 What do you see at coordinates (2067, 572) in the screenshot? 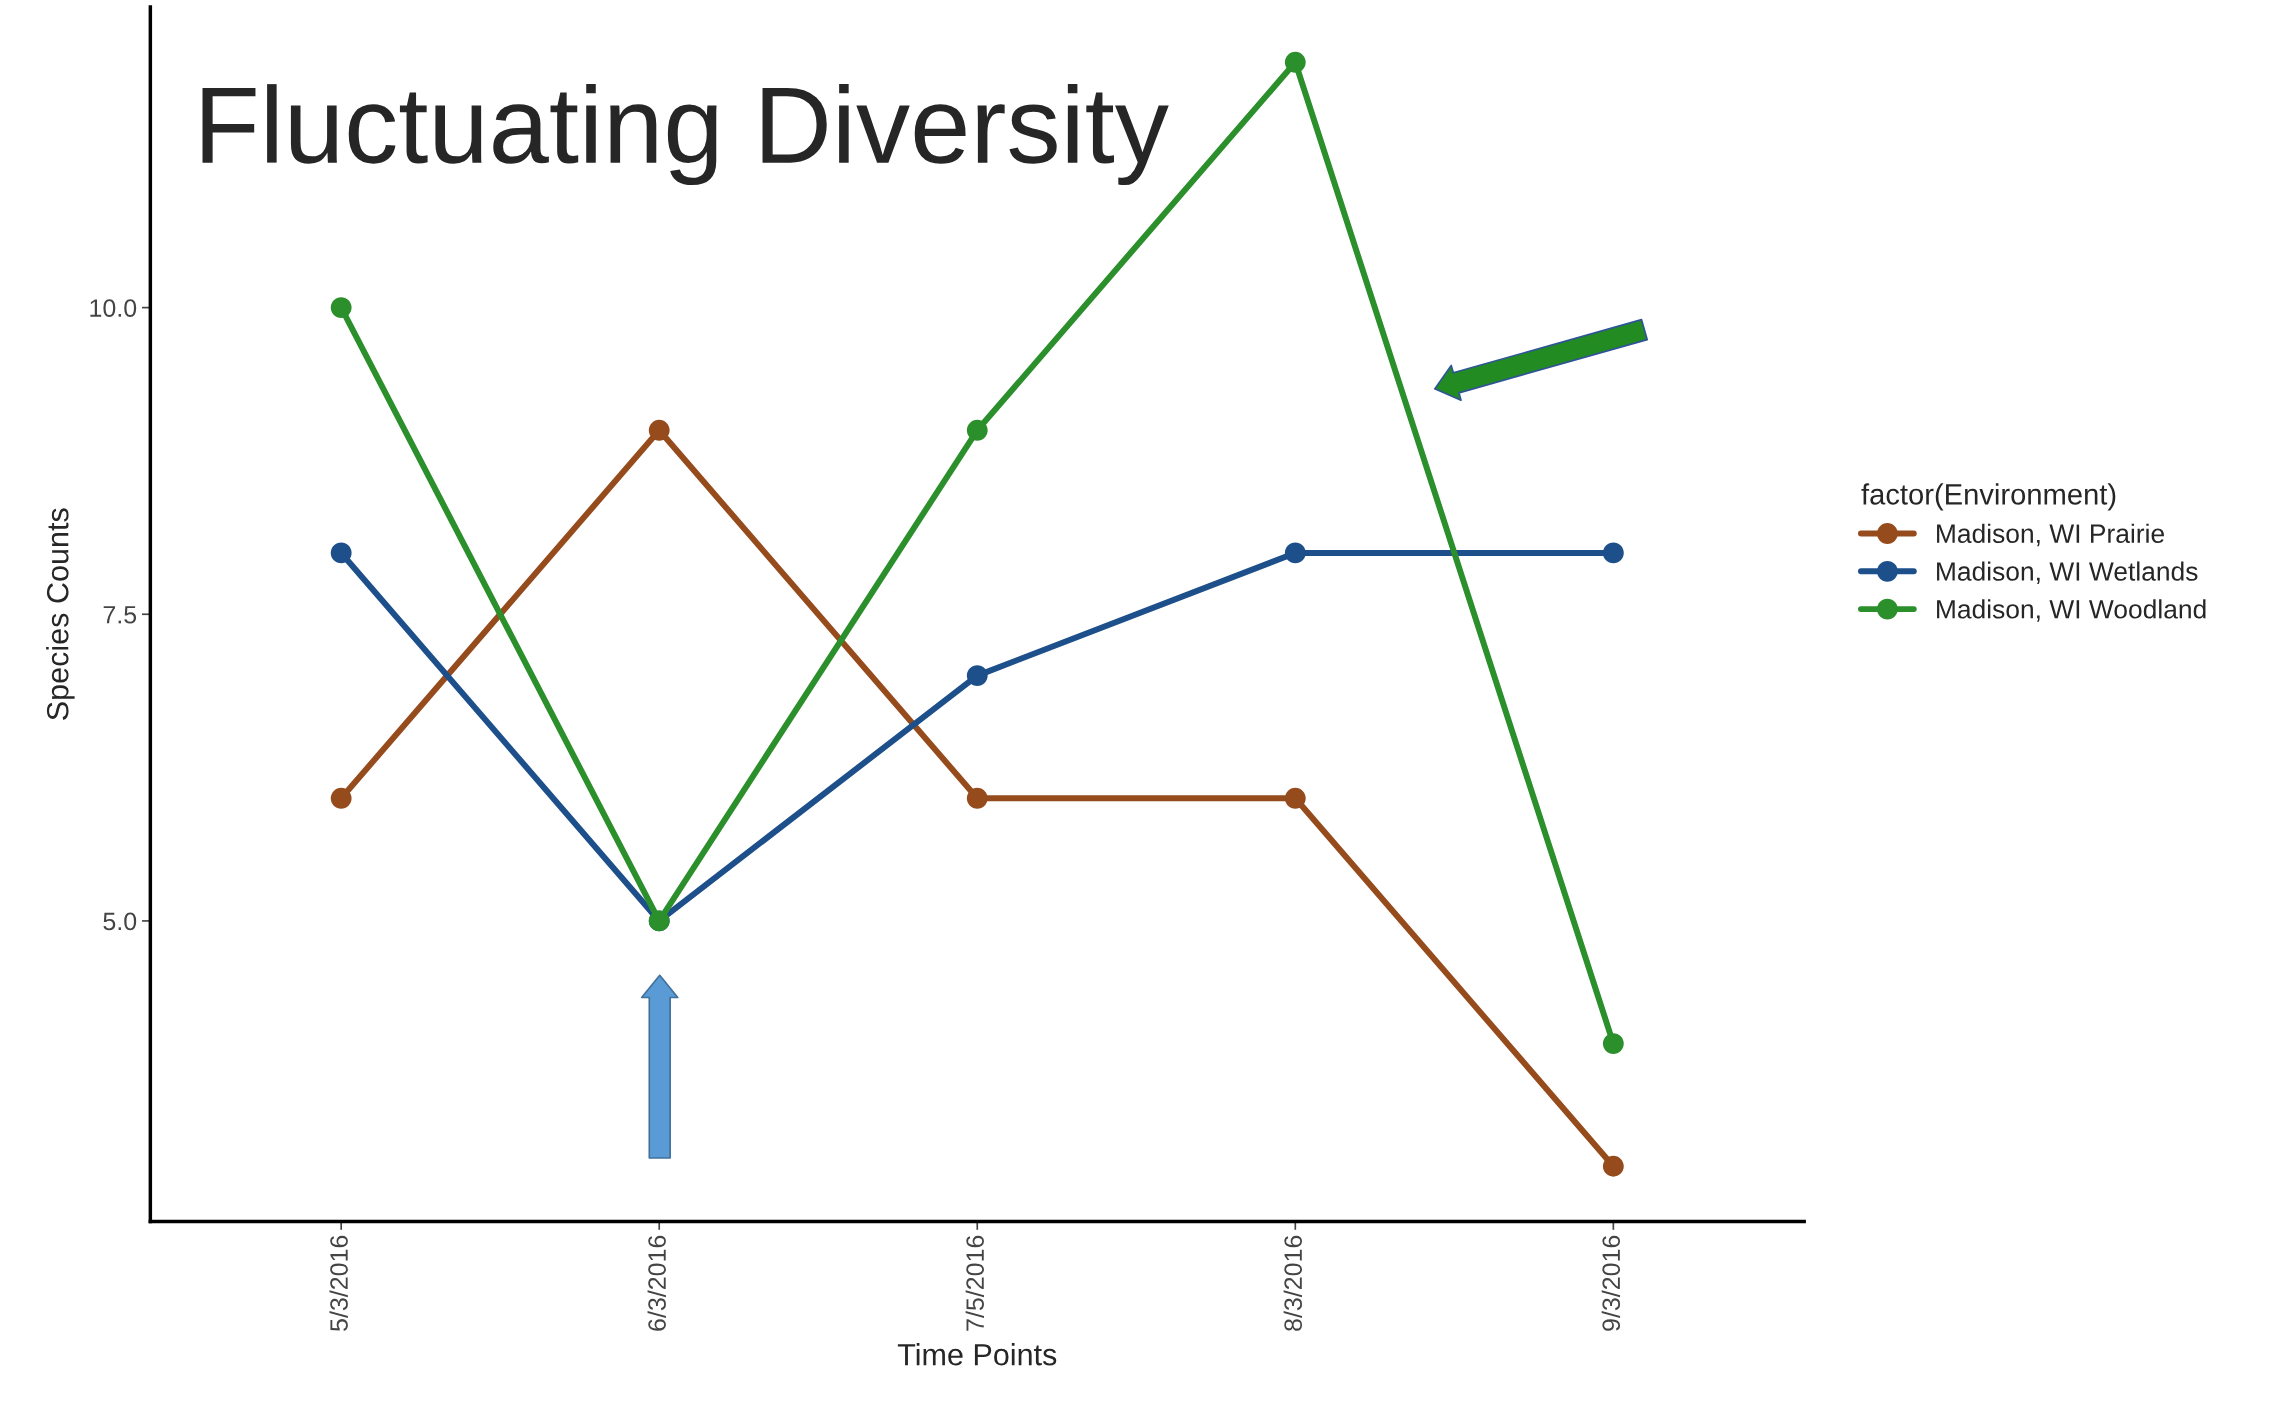
I see `legend-label: Madison, WI Wetlands` at bounding box center [2067, 572].